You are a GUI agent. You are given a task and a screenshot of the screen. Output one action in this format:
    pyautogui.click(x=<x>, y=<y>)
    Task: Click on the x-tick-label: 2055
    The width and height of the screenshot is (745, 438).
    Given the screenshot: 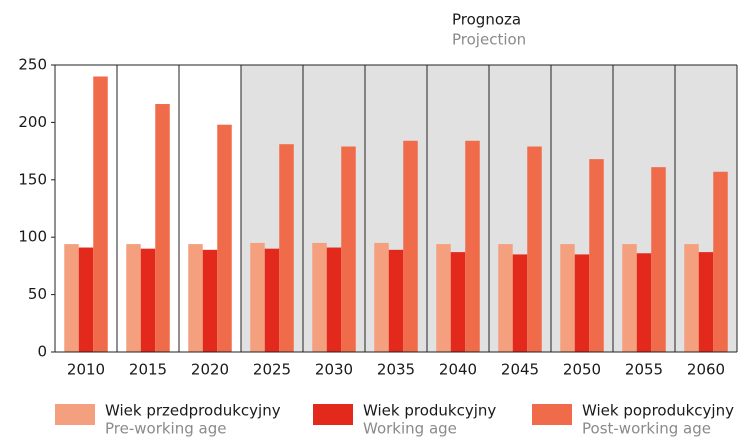 What is the action you would take?
    pyautogui.click(x=644, y=370)
    